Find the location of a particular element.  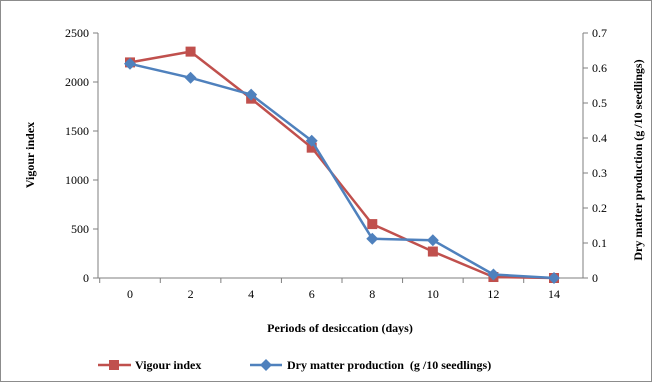

left-tick-label: 500 is located at coordinates (80, 229).